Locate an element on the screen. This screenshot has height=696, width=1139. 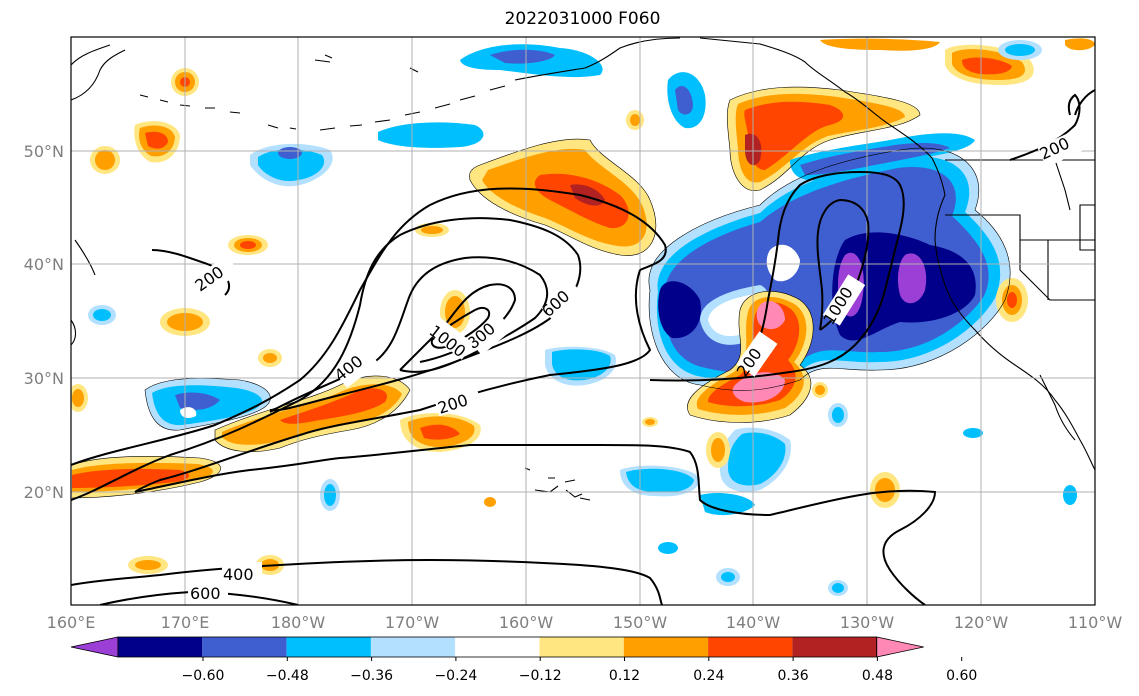
colorbar-tick-label: 0.60 is located at coordinates (961, 676).